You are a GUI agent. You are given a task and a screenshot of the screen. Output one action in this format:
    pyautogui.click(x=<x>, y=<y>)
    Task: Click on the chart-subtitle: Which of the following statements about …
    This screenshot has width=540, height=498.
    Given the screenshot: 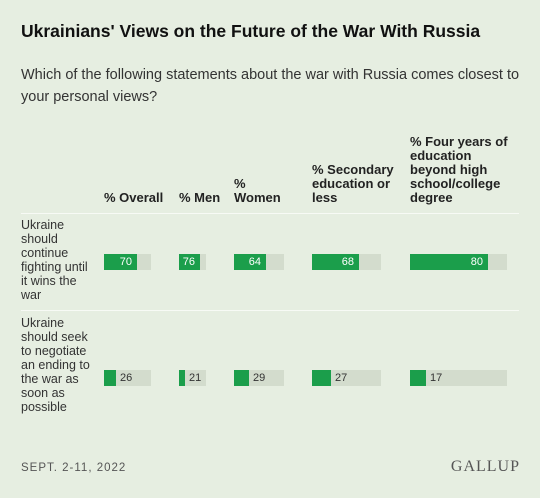 What is the action you would take?
    pyautogui.click(x=270, y=86)
    